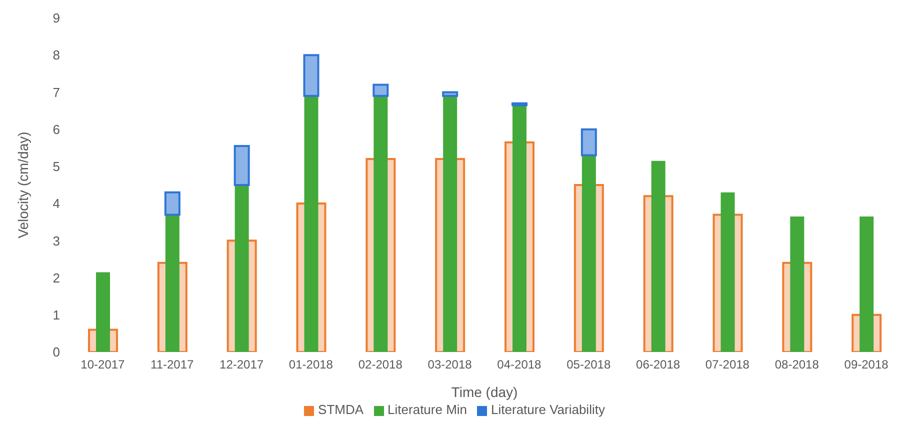 This screenshot has height=430, width=919. Describe the element at coordinates (56, 240) in the screenshot. I see `y-tick-label: 3` at that location.